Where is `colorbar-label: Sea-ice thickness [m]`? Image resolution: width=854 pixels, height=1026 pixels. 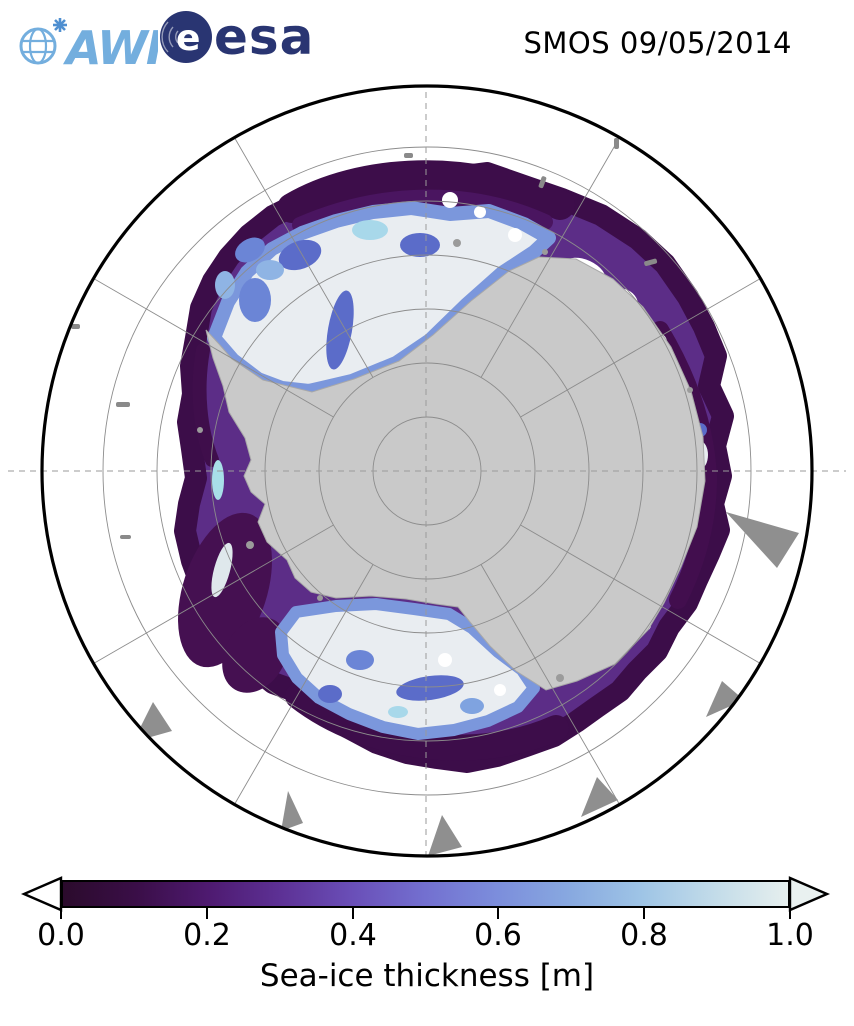 colorbar-label: Sea-ice thickness [m] is located at coordinates (427, 976).